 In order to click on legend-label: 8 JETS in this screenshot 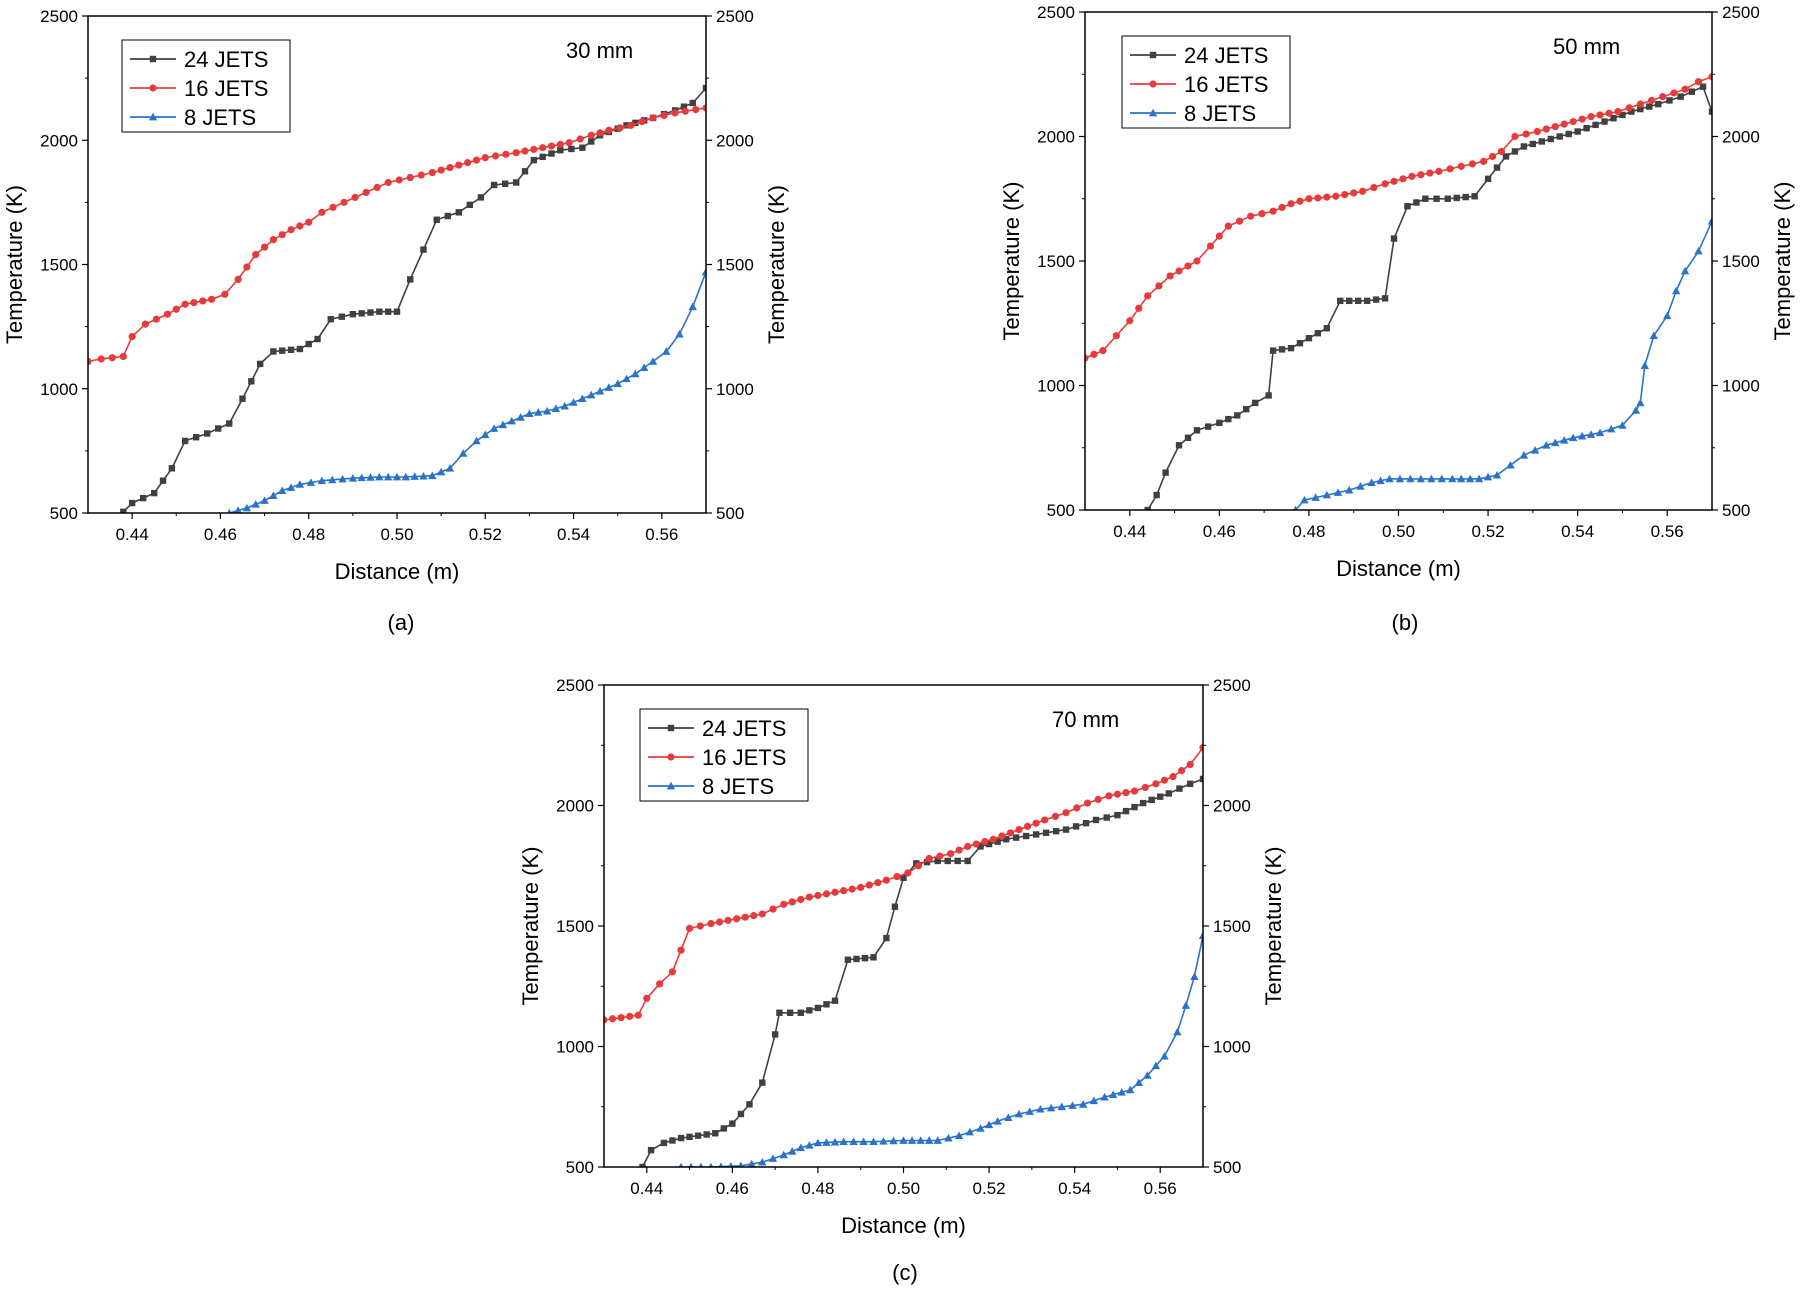, I will do `click(220, 117)`.